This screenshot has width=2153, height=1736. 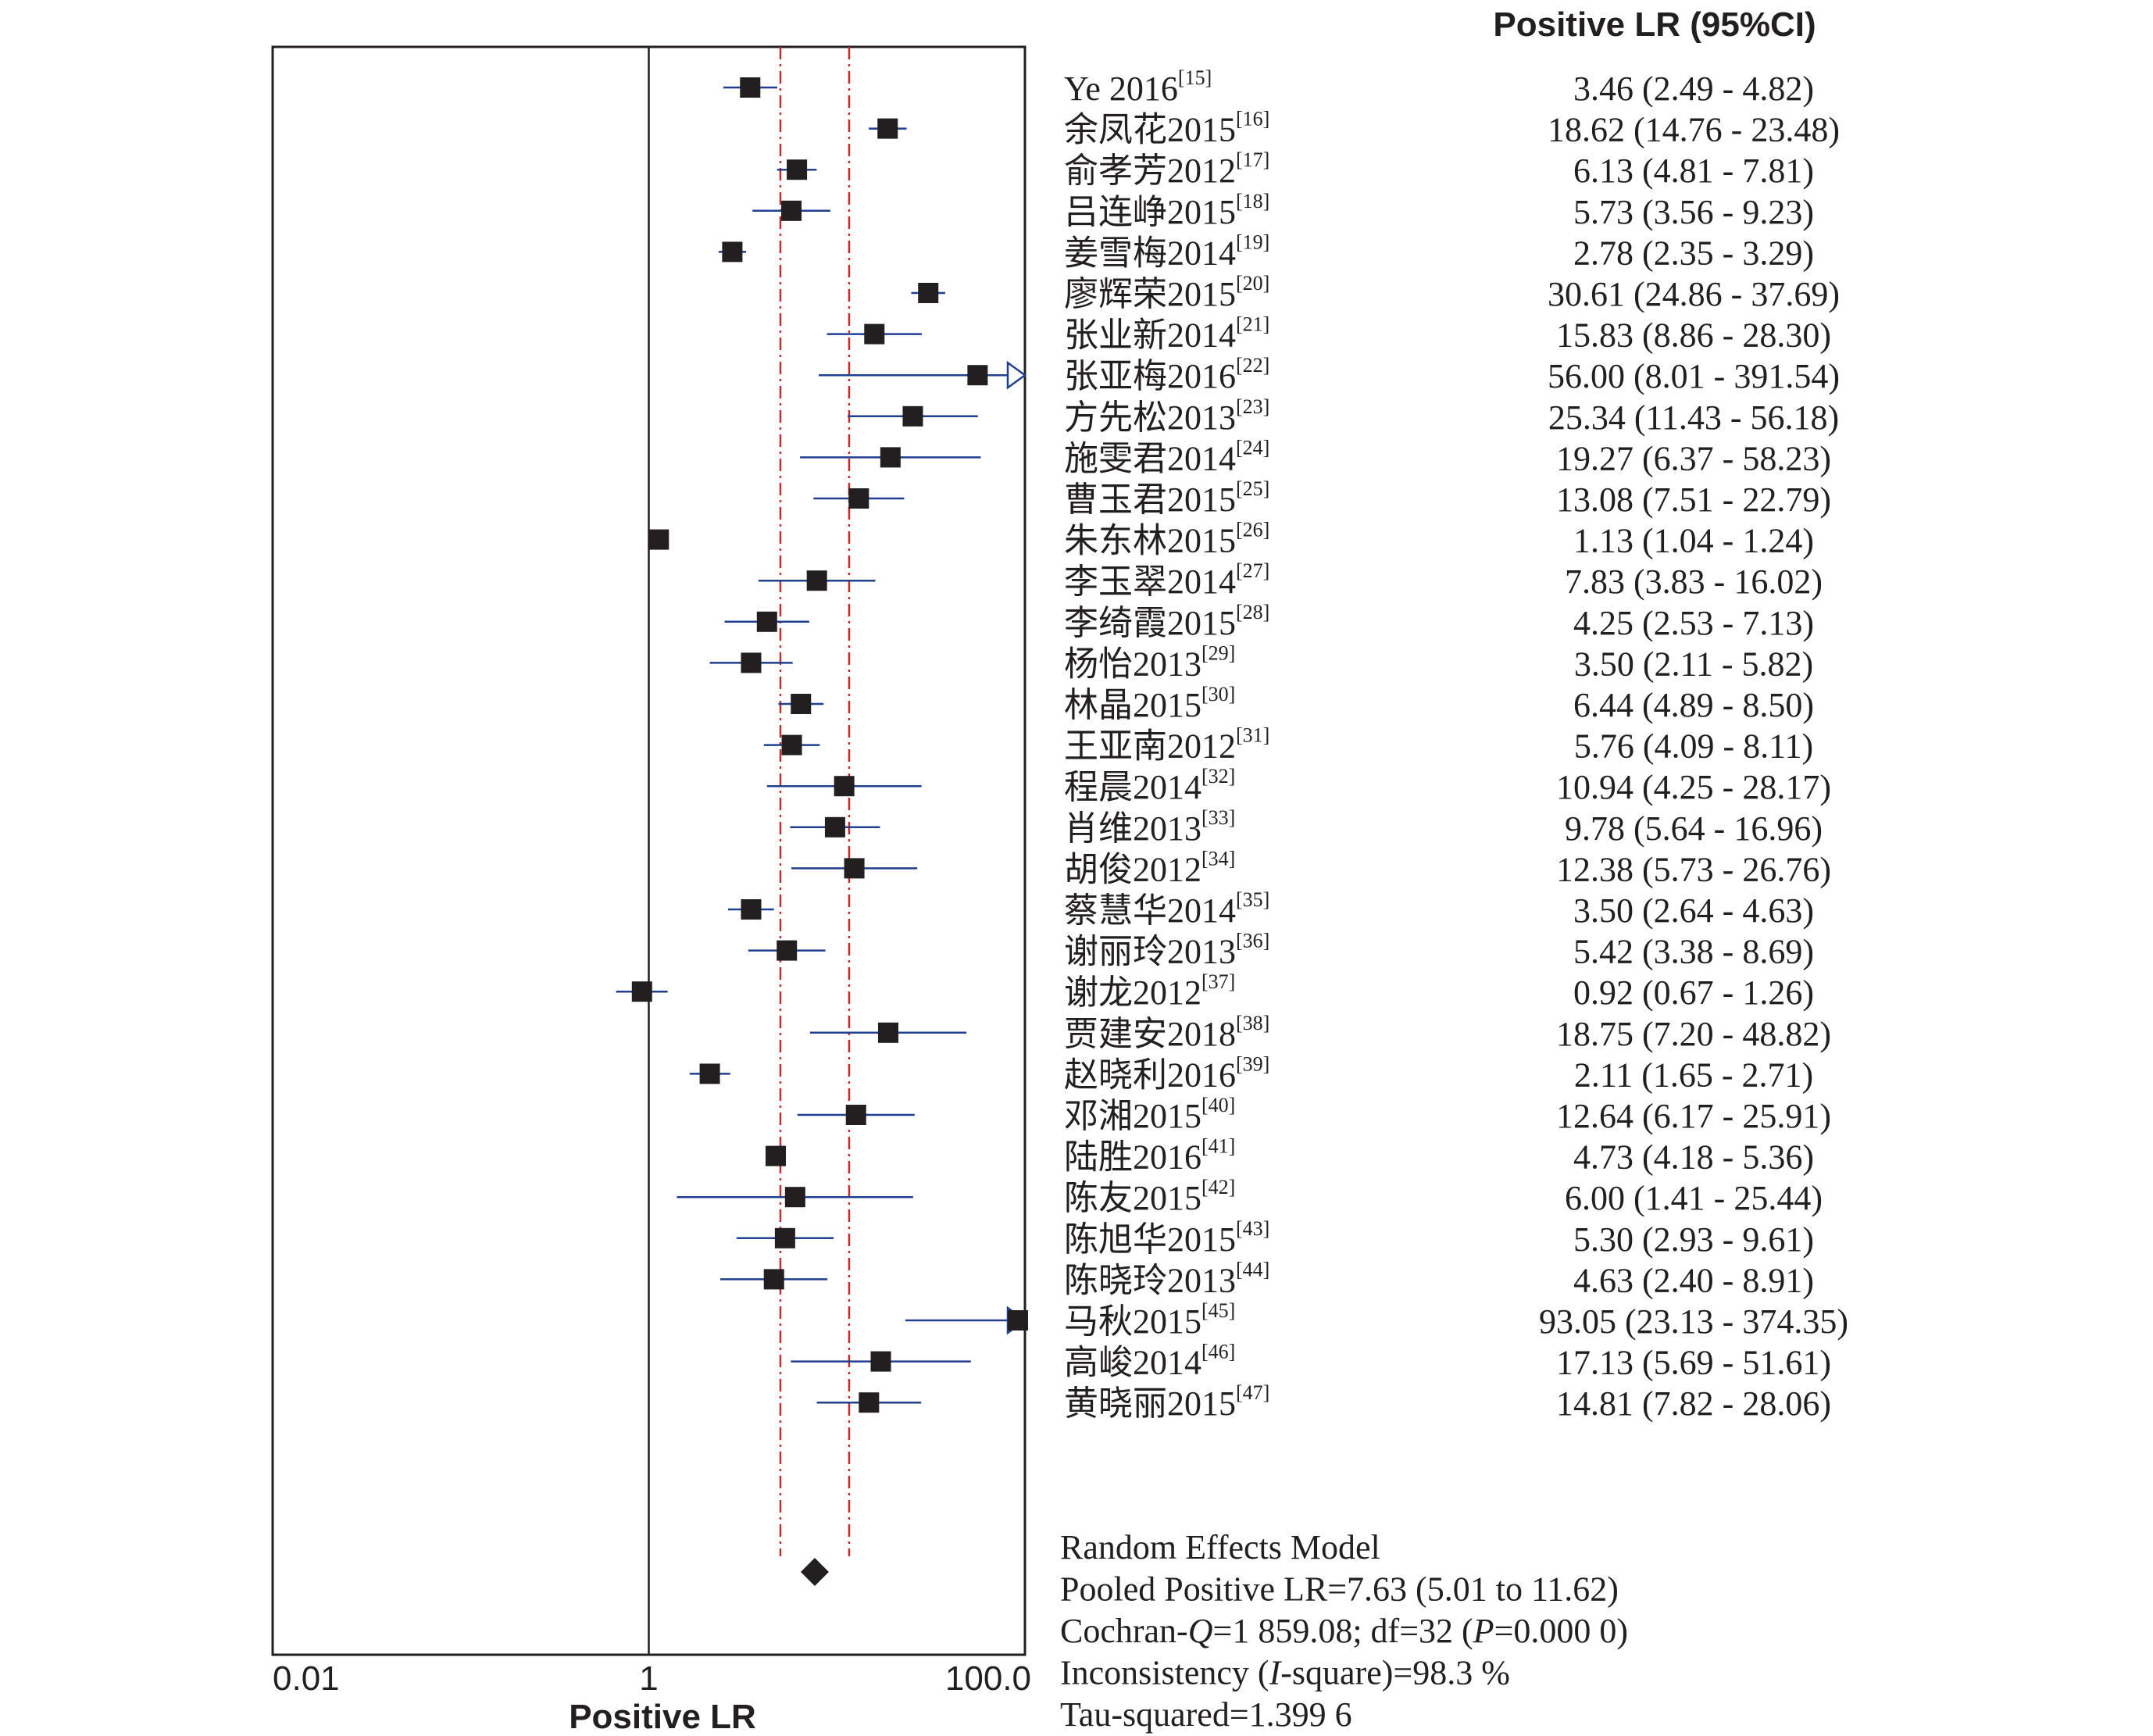 I want to click on study-reference: [20], so click(x=1252, y=283).